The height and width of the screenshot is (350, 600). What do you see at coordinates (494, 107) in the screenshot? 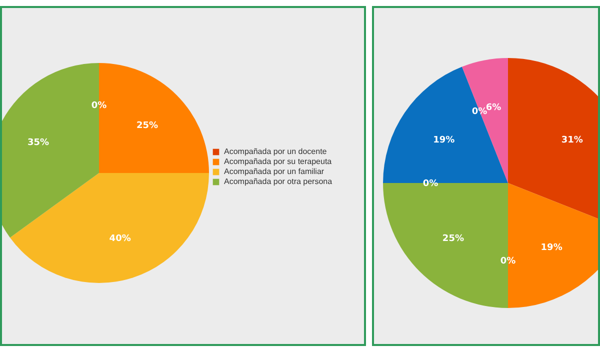
I see `data-label: 6%` at bounding box center [494, 107].